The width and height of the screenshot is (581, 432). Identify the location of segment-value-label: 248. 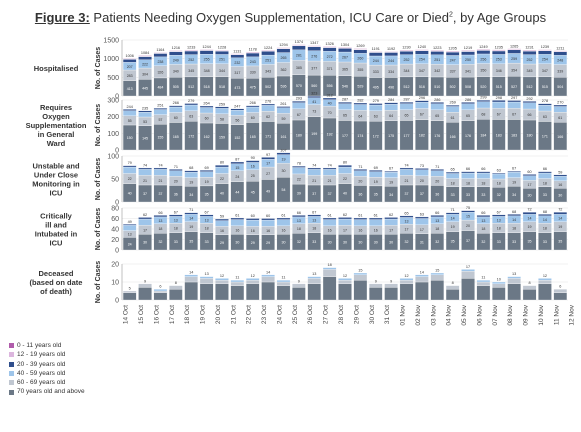
(560, 60).